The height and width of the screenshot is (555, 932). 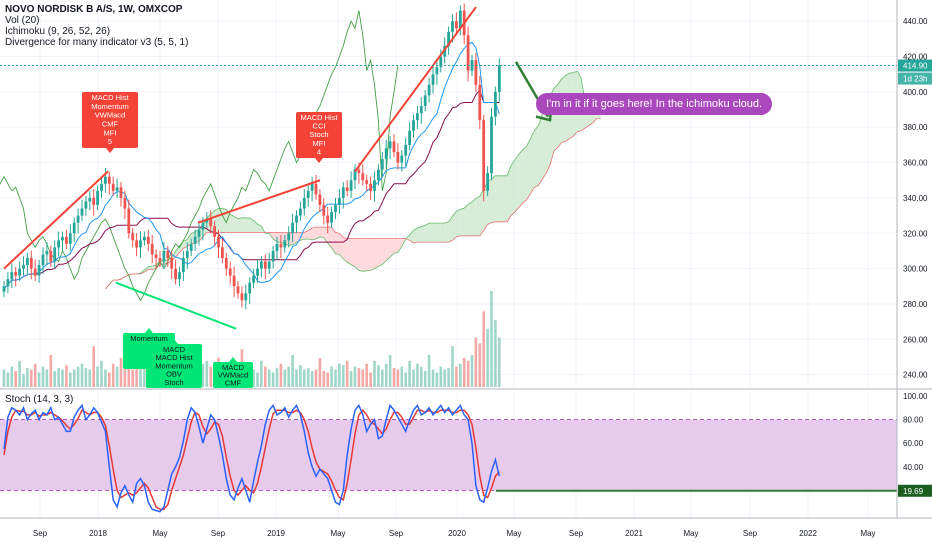 What do you see at coordinates (233, 382) in the screenshot?
I see `bull-label-3-line: CMF` at bounding box center [233, 382].